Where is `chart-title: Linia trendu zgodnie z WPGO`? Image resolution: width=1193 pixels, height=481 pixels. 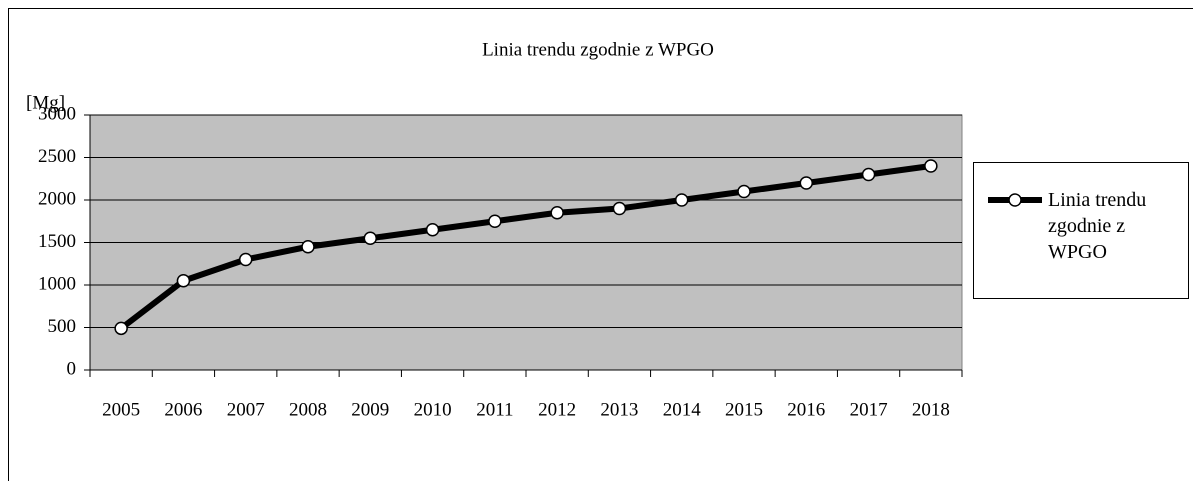
chart-title: Linia trendu zgodnie z WPGO is located at coordinates (598, 49).